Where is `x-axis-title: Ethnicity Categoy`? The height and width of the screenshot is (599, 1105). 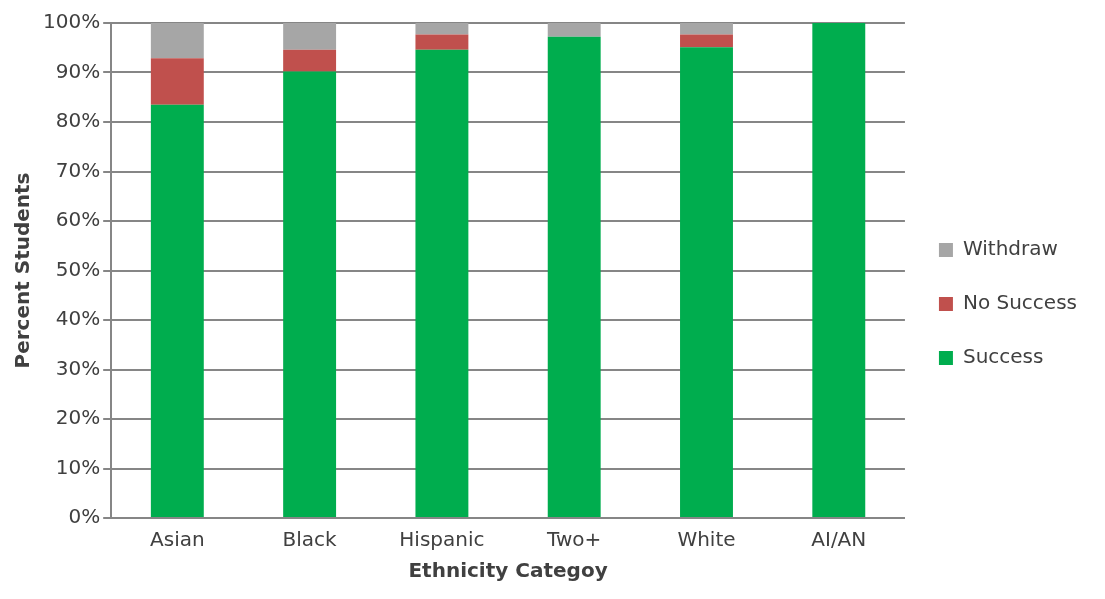
x-axis-title: Ethnicity Categoy is located at coordinates (508, 570).